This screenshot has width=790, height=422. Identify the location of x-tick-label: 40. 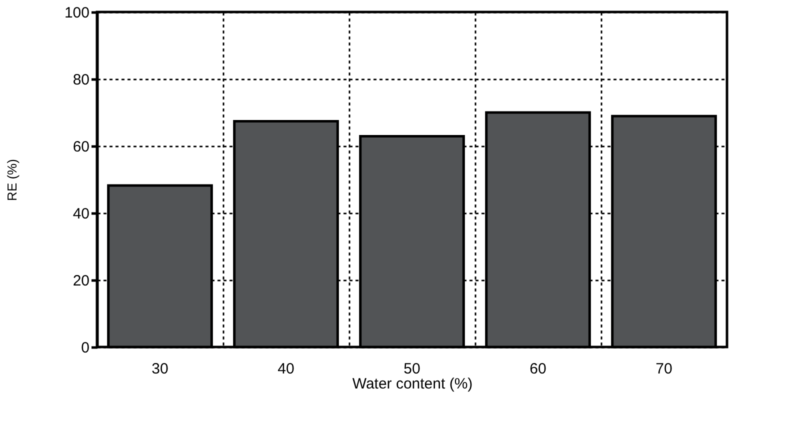
(286, 369).